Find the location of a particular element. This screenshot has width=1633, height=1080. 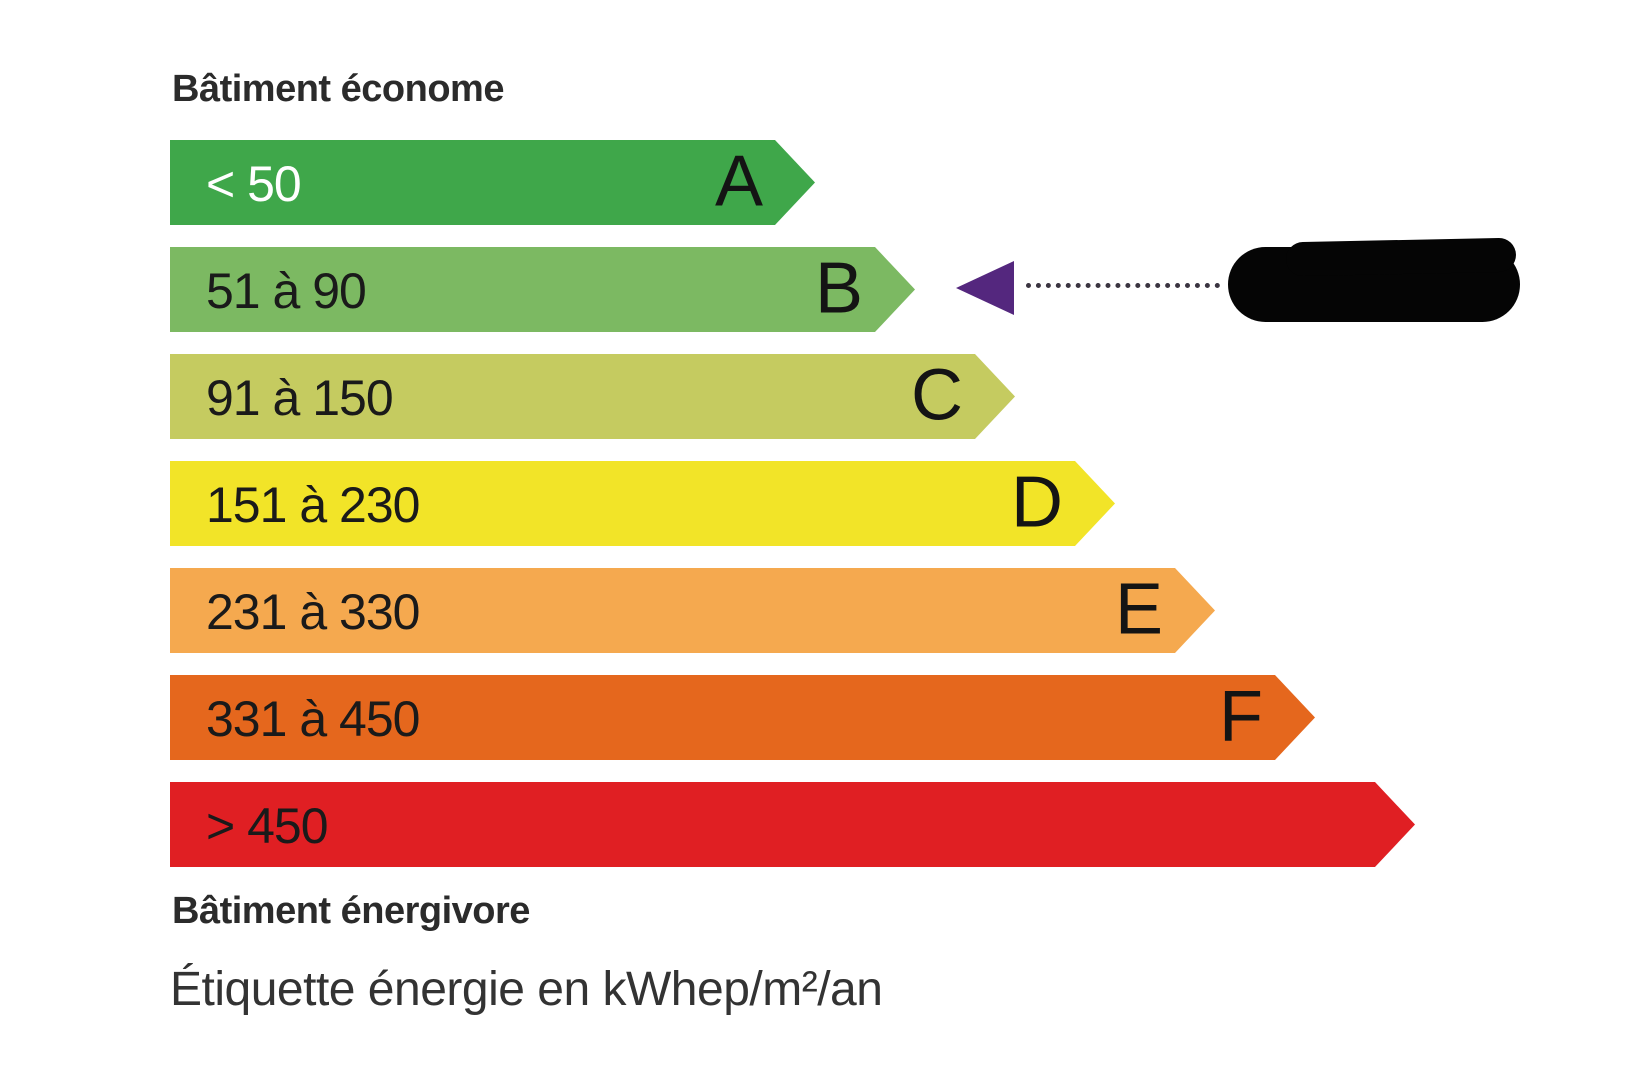

class-letter: B is located at coordinates (838, 288).